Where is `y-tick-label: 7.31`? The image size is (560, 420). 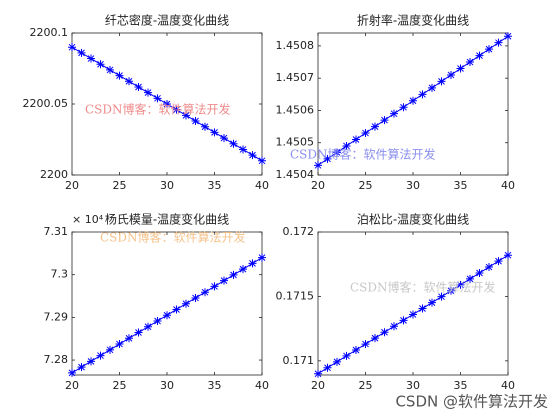 y-tick-label: 7.31 is located at coordinates (56, 231).